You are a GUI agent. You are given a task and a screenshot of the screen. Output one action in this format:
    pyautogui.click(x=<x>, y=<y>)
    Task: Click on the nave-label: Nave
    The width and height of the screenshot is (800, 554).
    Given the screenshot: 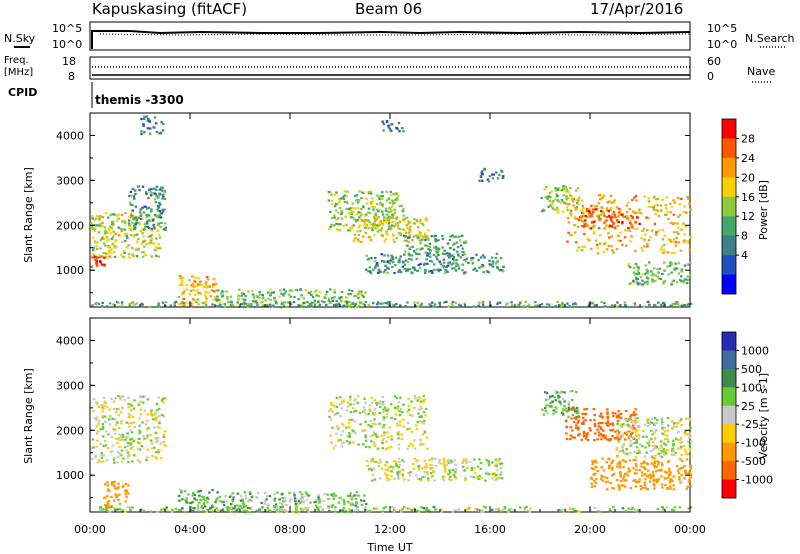 What is the action you would take?
    pyautogui.click(x=761, y=71)
    